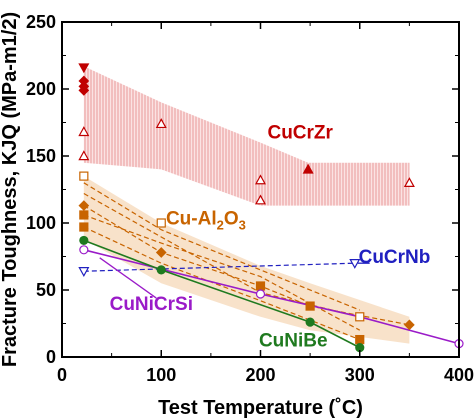 This screenshot has height=420, width=474. I want to click on series-label-subscript: 2, so click(220, 224).